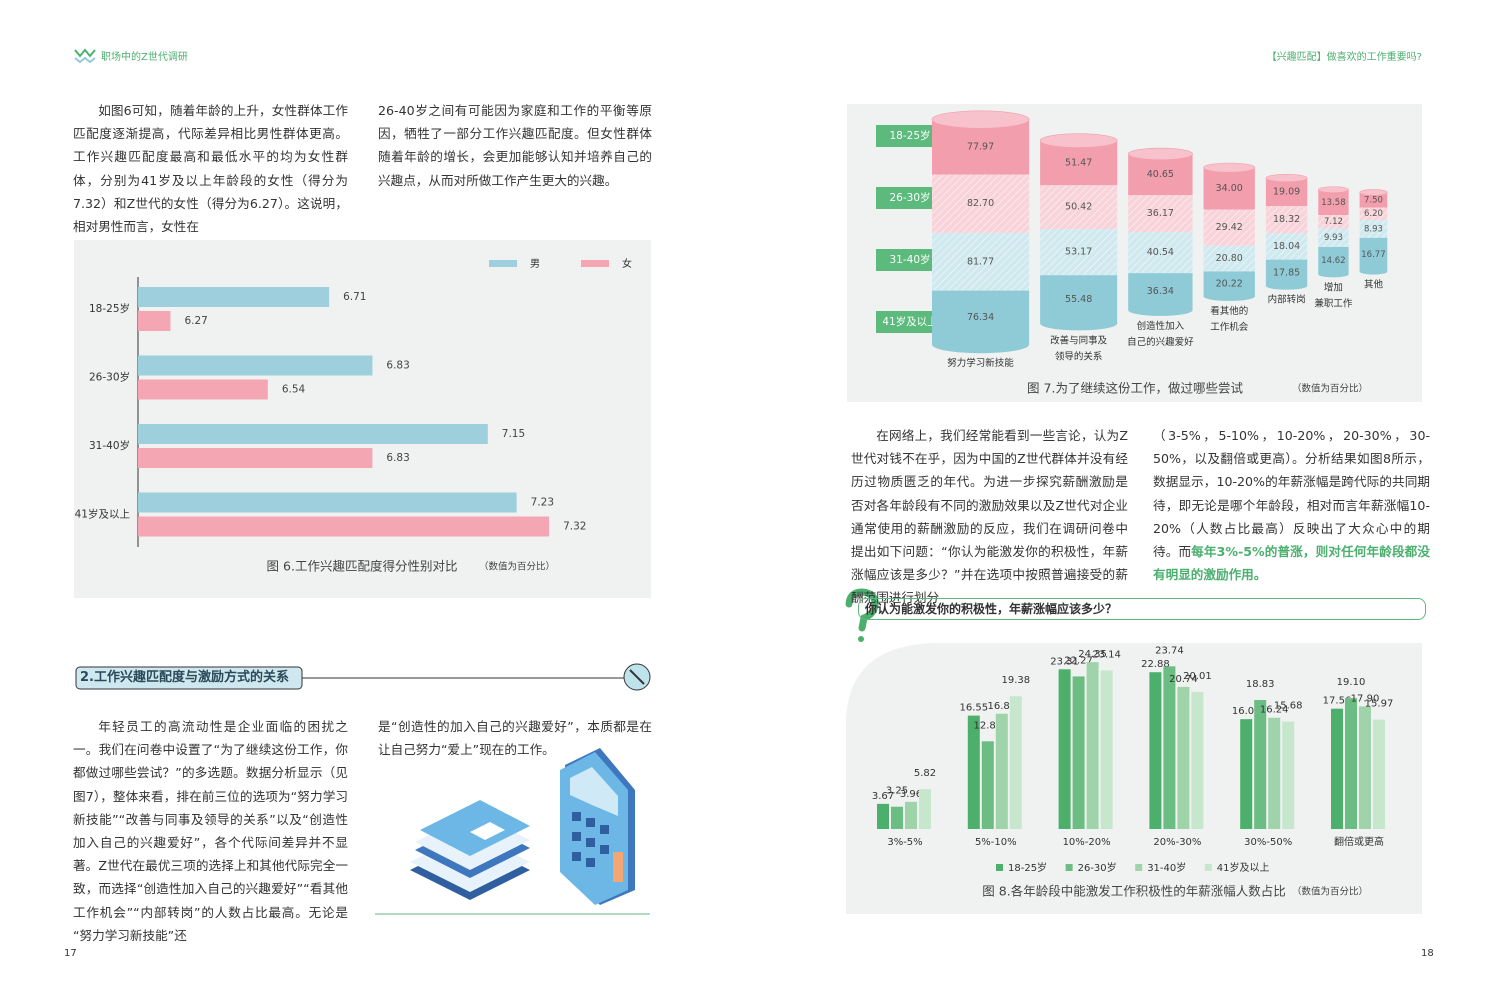  Describe the element at coordinates (1286, 272) in the screenshot. I see `value-label: 17.85` at that location.